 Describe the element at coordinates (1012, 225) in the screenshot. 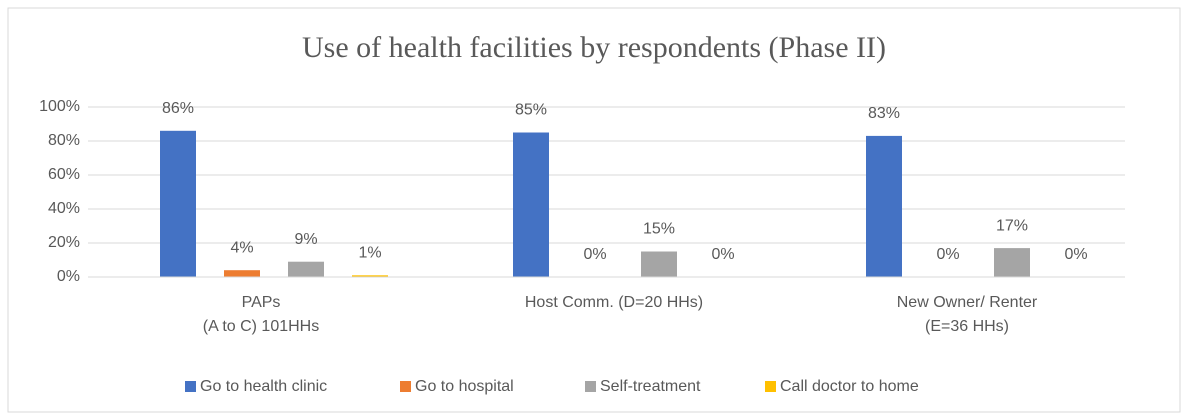

I see `data-label: 17%` at that location.